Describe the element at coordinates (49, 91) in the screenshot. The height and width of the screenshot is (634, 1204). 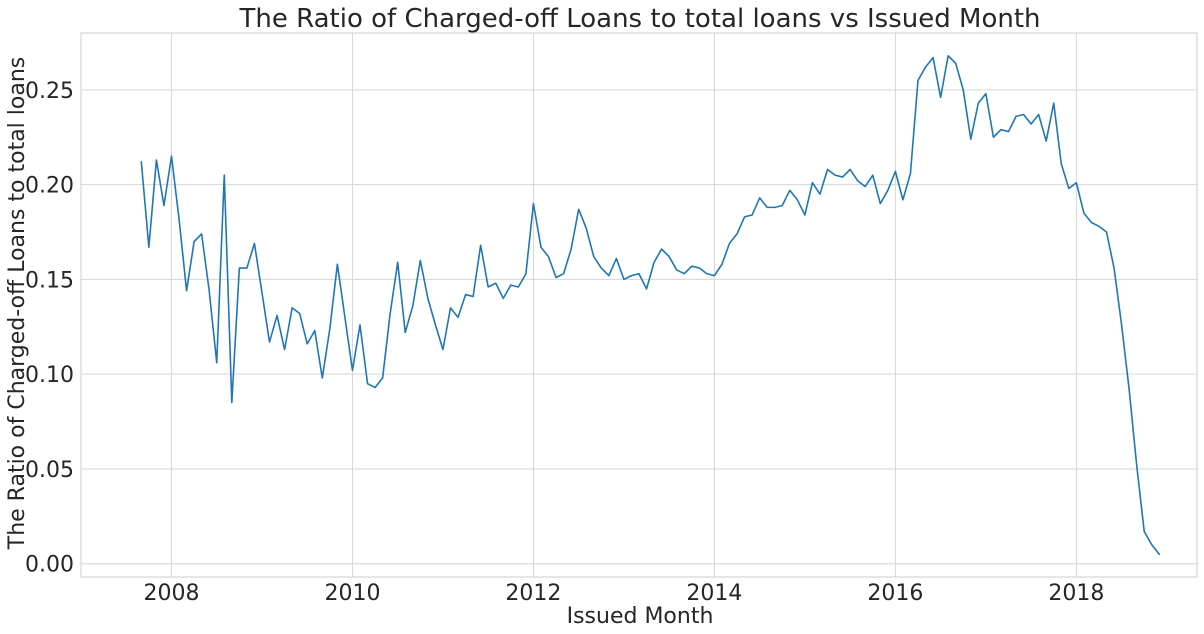
I see `y-tick-label: 0.25` at that location.